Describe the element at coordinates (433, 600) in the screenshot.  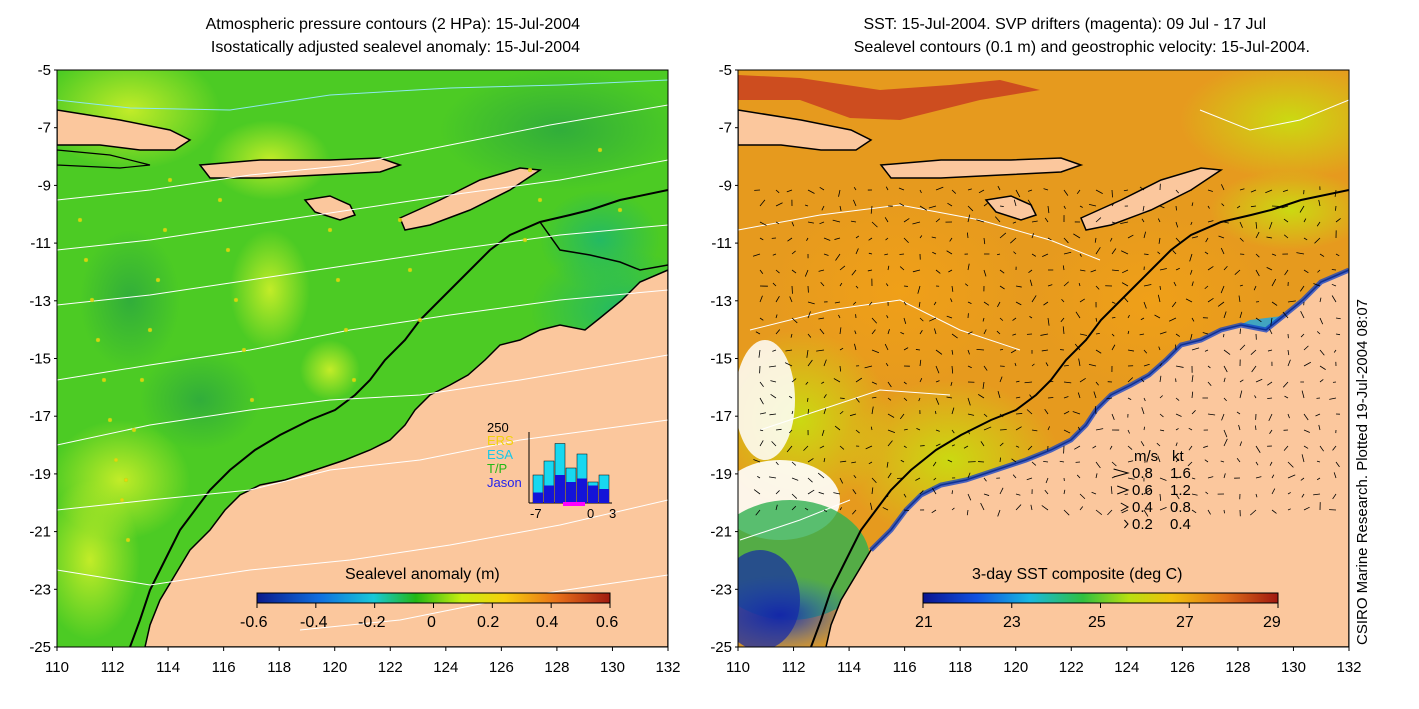
I see `sealevel-colorbar` at that location.